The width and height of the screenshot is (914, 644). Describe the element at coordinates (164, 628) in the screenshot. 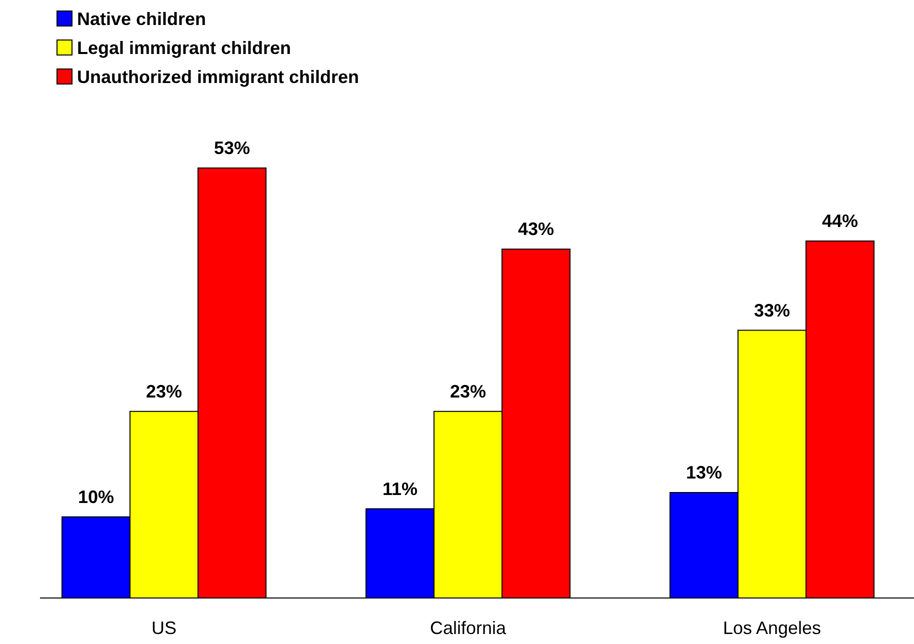

I see `x-tick-label: US` at that location.